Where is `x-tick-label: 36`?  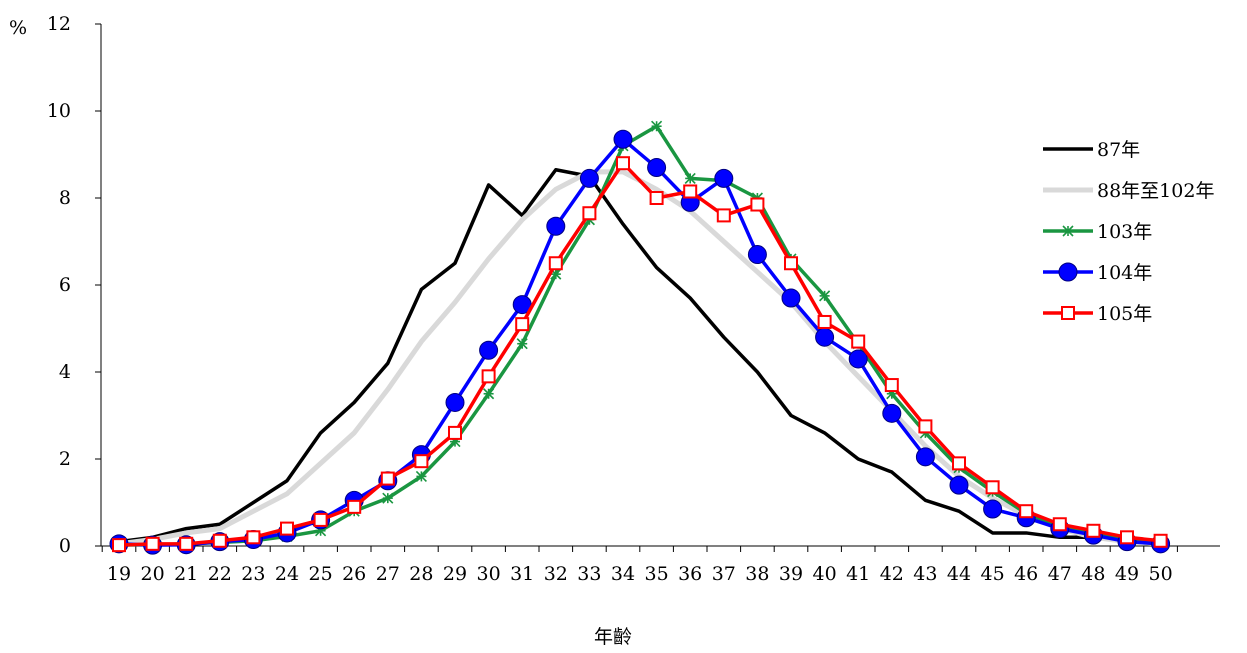
x-tick-label: 36 is located at coordinates (690, 574).